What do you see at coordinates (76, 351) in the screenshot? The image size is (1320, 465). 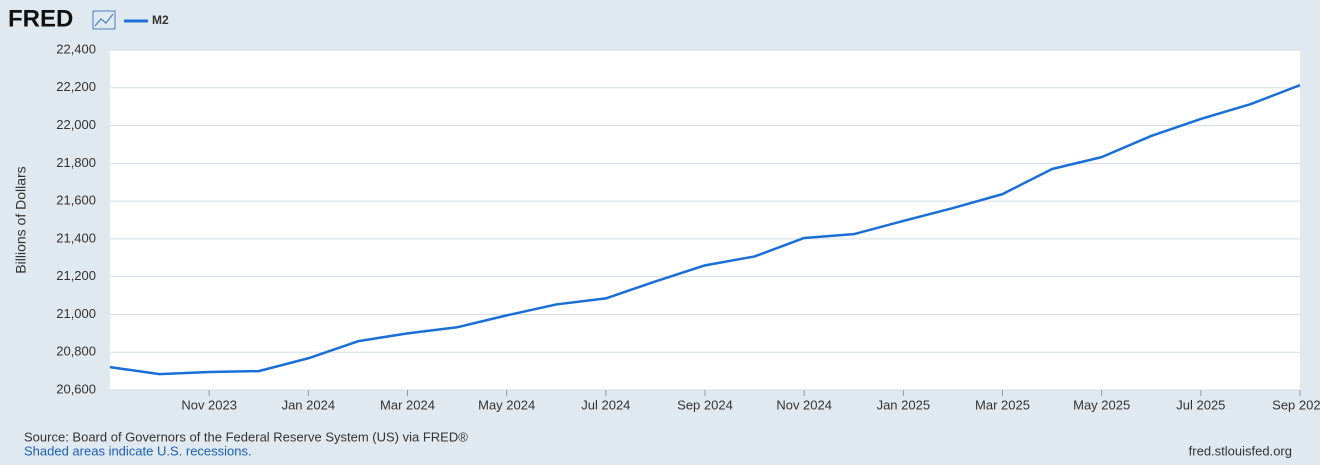 I see `y-tick-label: 20,800` at bounding box center [76, 351].